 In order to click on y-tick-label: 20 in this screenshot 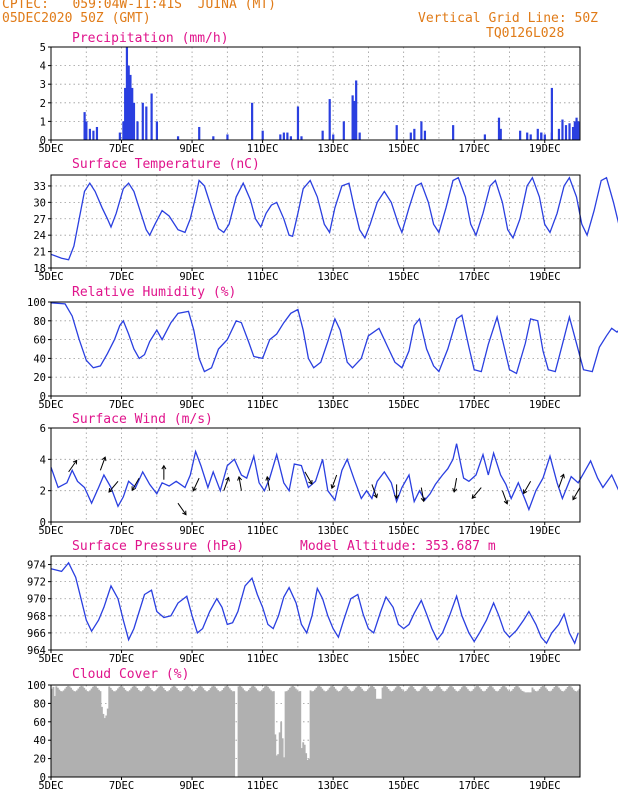, I will do `click(39, 378)`.